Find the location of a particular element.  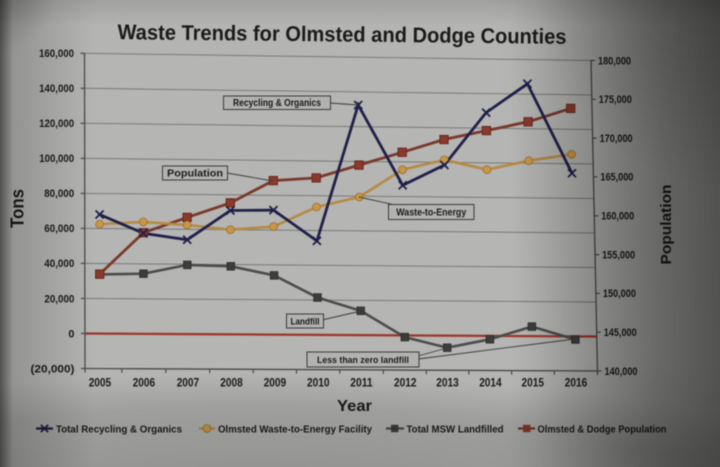

svg-text:Olmsted Waste-to-Energy Facili: Olmsted Waste-to-Energy Facility is located at coordinates (295, 429).